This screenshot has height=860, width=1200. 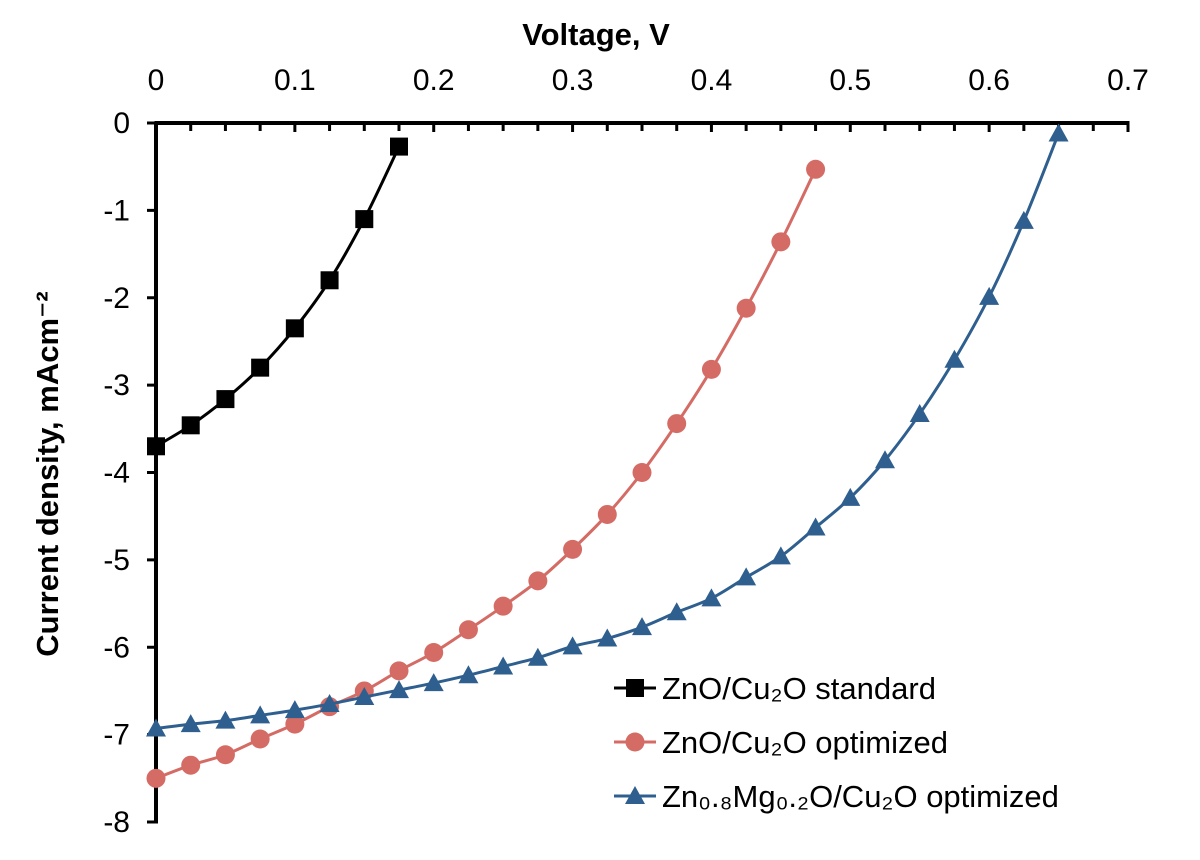 I want to click on series-line, so click(x=278, y=296).